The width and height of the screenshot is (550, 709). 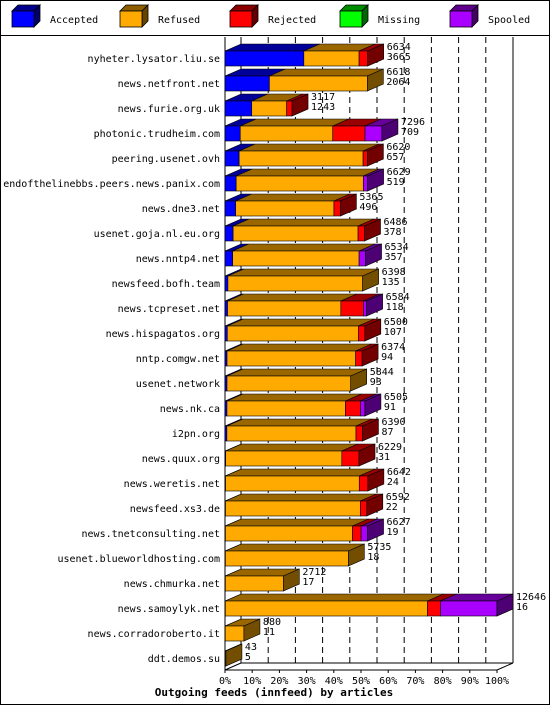 I want to click on total-value-label: 6534, so click(x=397, y=247).